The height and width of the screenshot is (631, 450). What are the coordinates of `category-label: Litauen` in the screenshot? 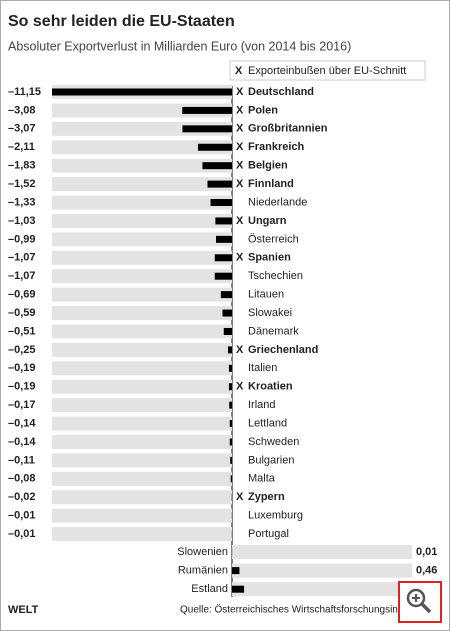 It's located at (266, 295).